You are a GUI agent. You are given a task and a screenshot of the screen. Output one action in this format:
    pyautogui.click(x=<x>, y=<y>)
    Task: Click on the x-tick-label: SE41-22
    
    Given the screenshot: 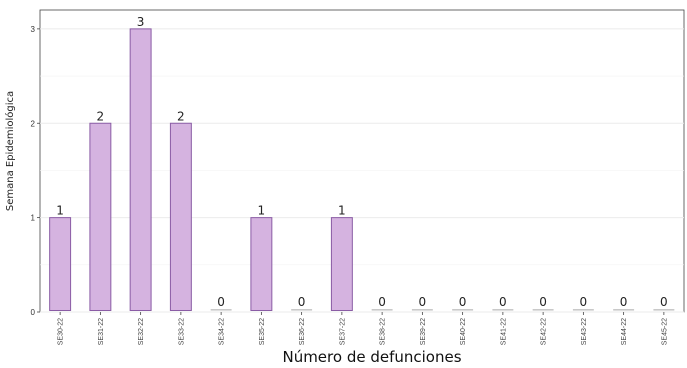 What is the action you would take?
    pyautogui.click(x=503, y=331)
    